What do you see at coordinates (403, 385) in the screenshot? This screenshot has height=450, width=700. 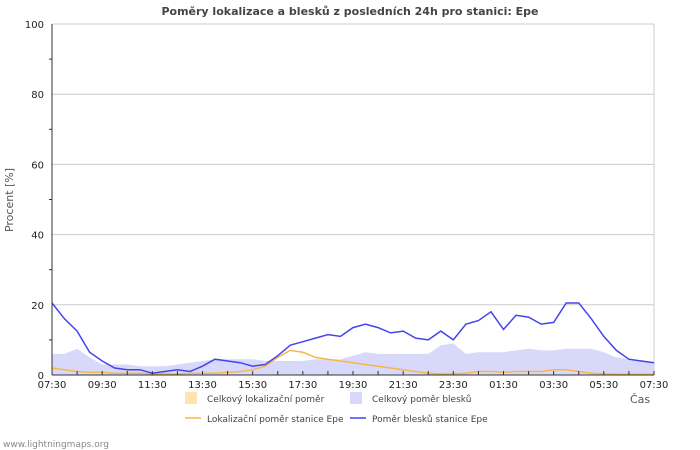 I see `x-tick-label: 21:30` at bounding box center [403, 385].